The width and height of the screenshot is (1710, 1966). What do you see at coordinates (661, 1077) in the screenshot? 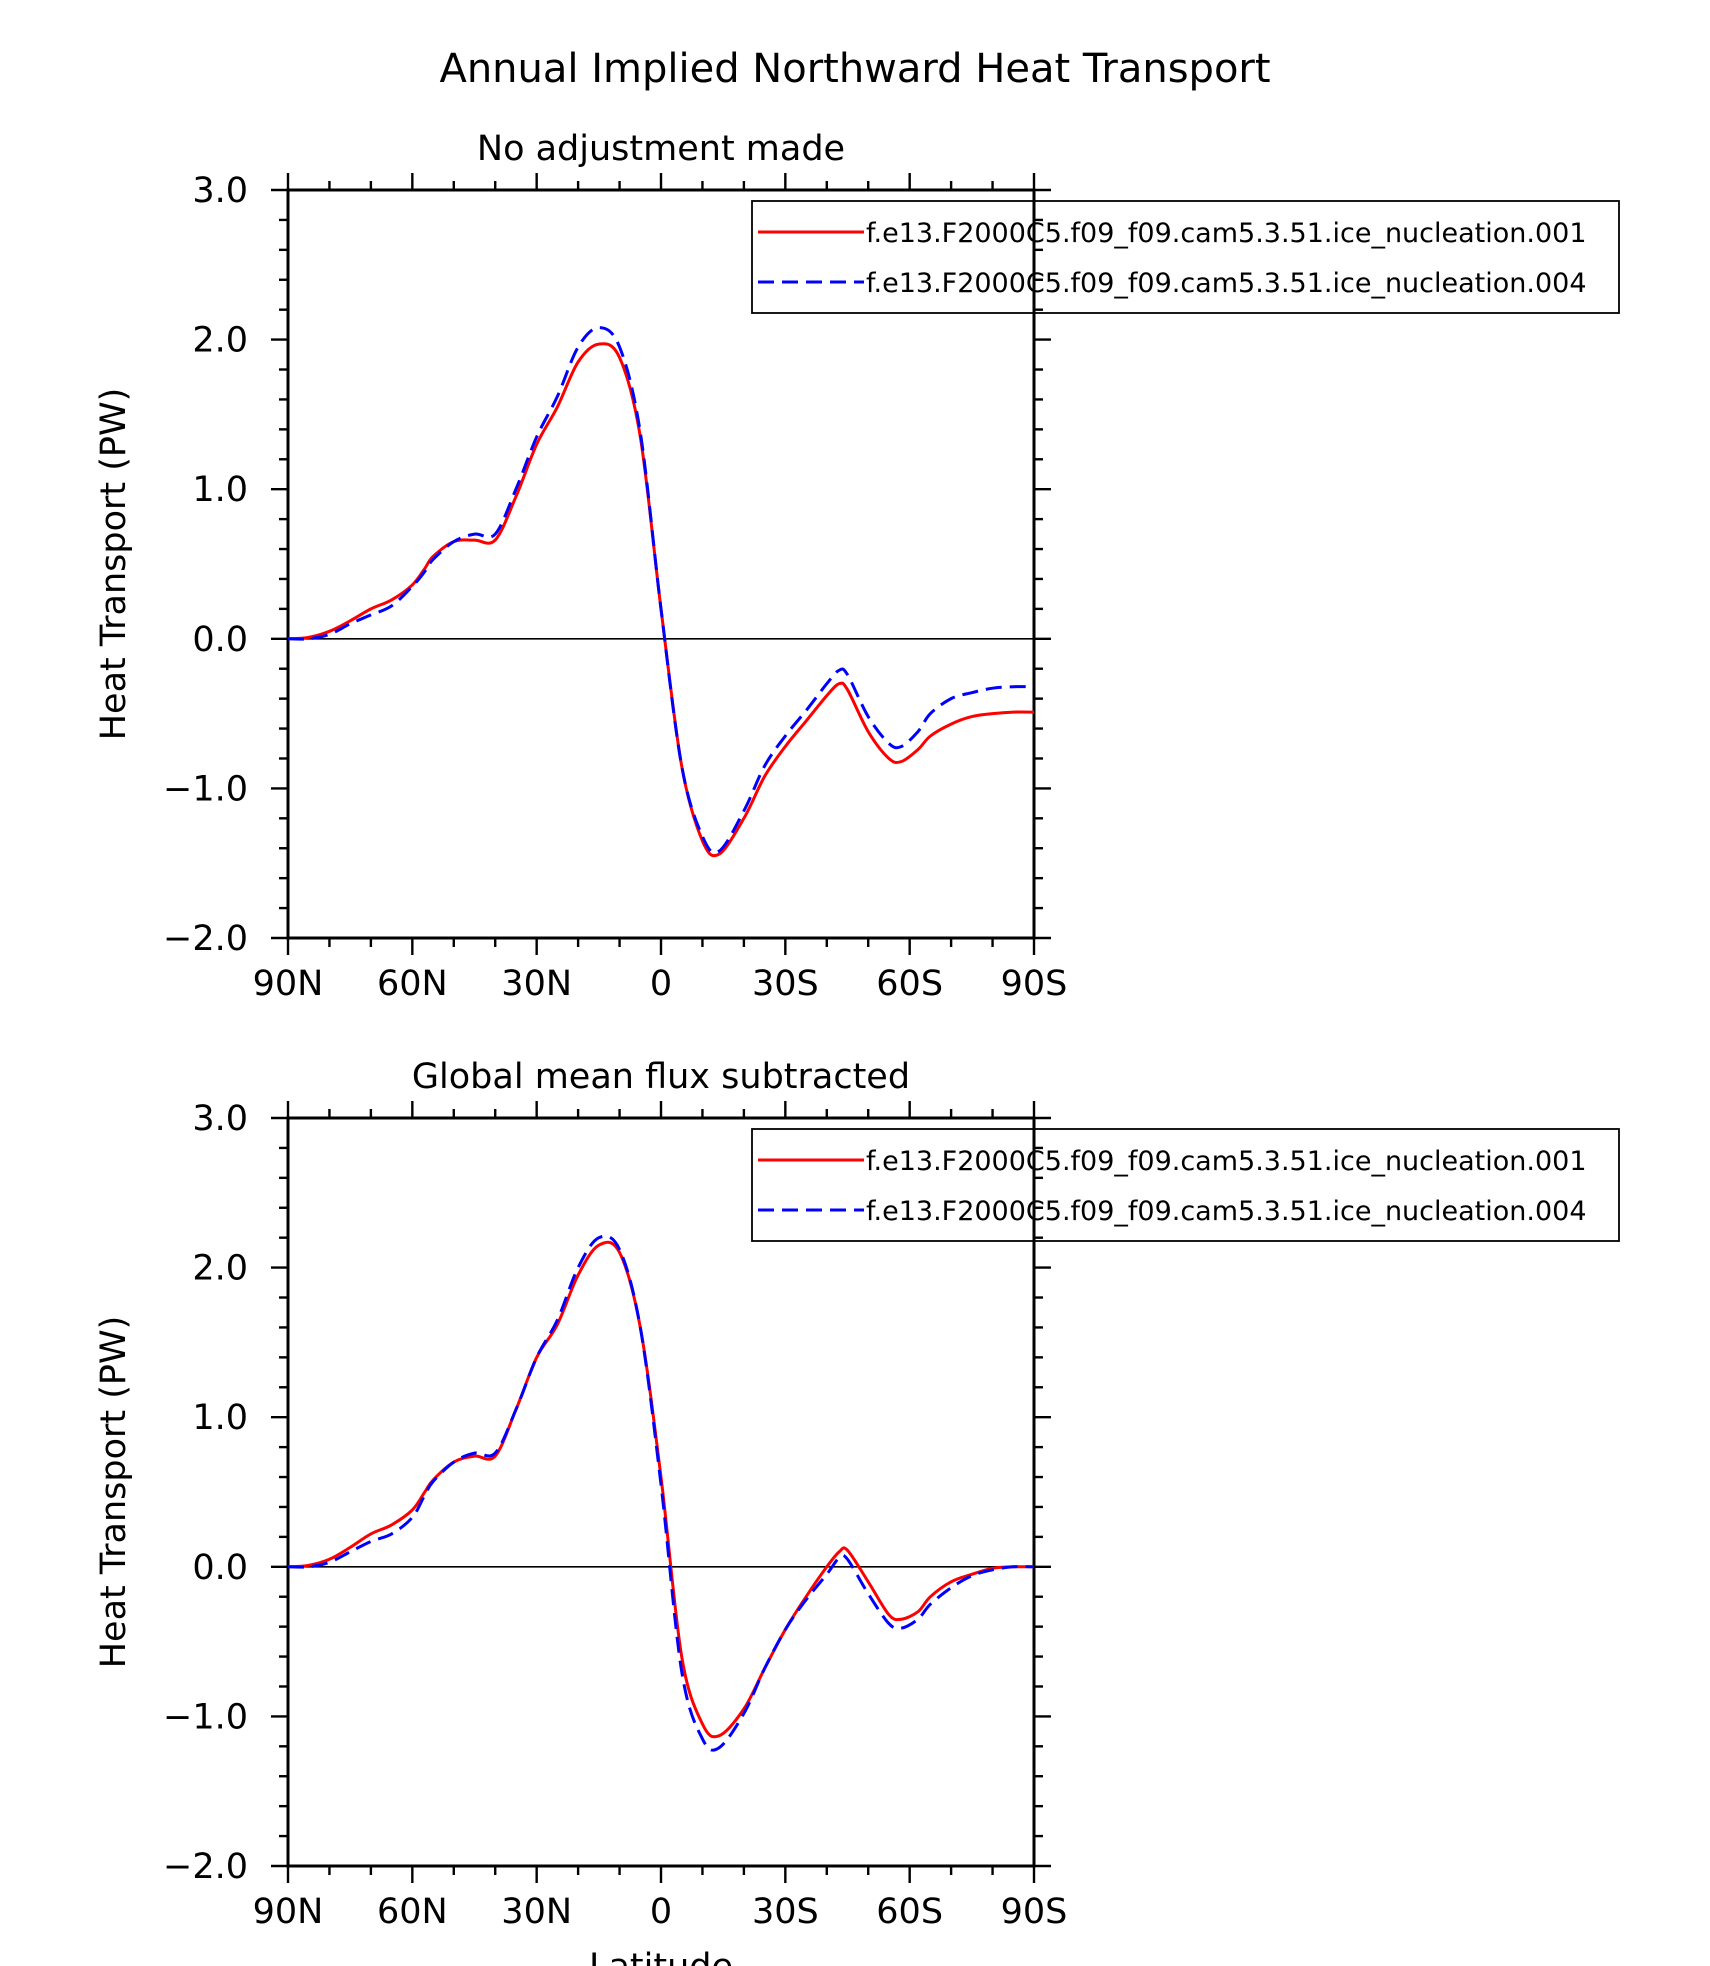
I see `panel-title: Global mean flux subtracted` at bounding box center [661, 1077].